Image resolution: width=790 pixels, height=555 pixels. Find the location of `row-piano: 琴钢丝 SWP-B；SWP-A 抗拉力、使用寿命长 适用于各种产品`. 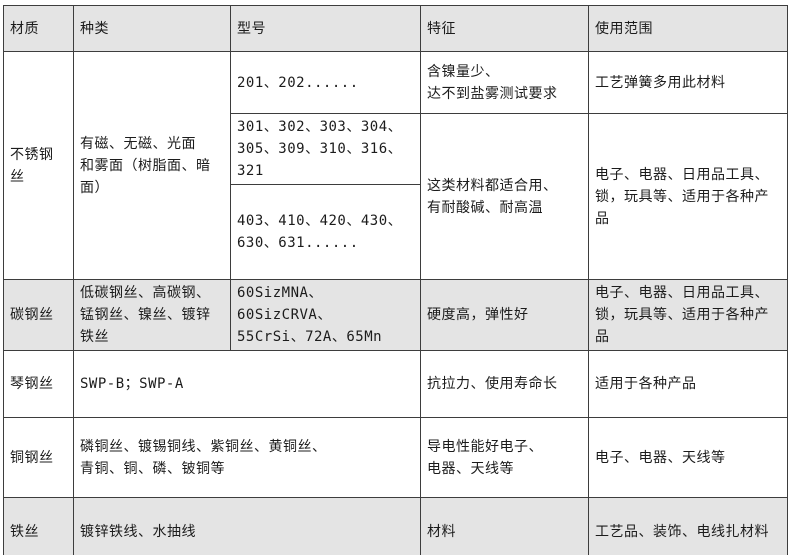

row-piano: 琴钢丝 SWP-B；SWP-A 抗拉力、使用寿命长 适用于各种产品 is located at coordinates (395, 384).